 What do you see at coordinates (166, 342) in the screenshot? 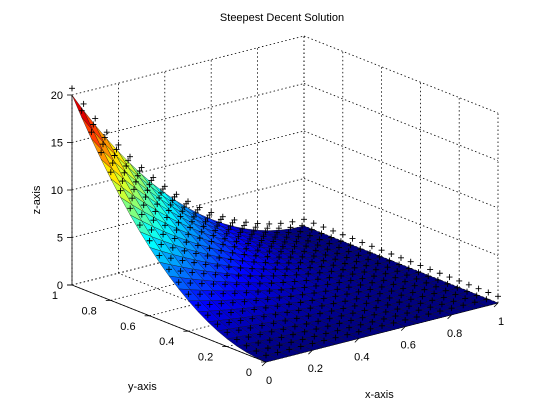
I see `y-tick-label: 0.4` at bounding box center [166, 342].